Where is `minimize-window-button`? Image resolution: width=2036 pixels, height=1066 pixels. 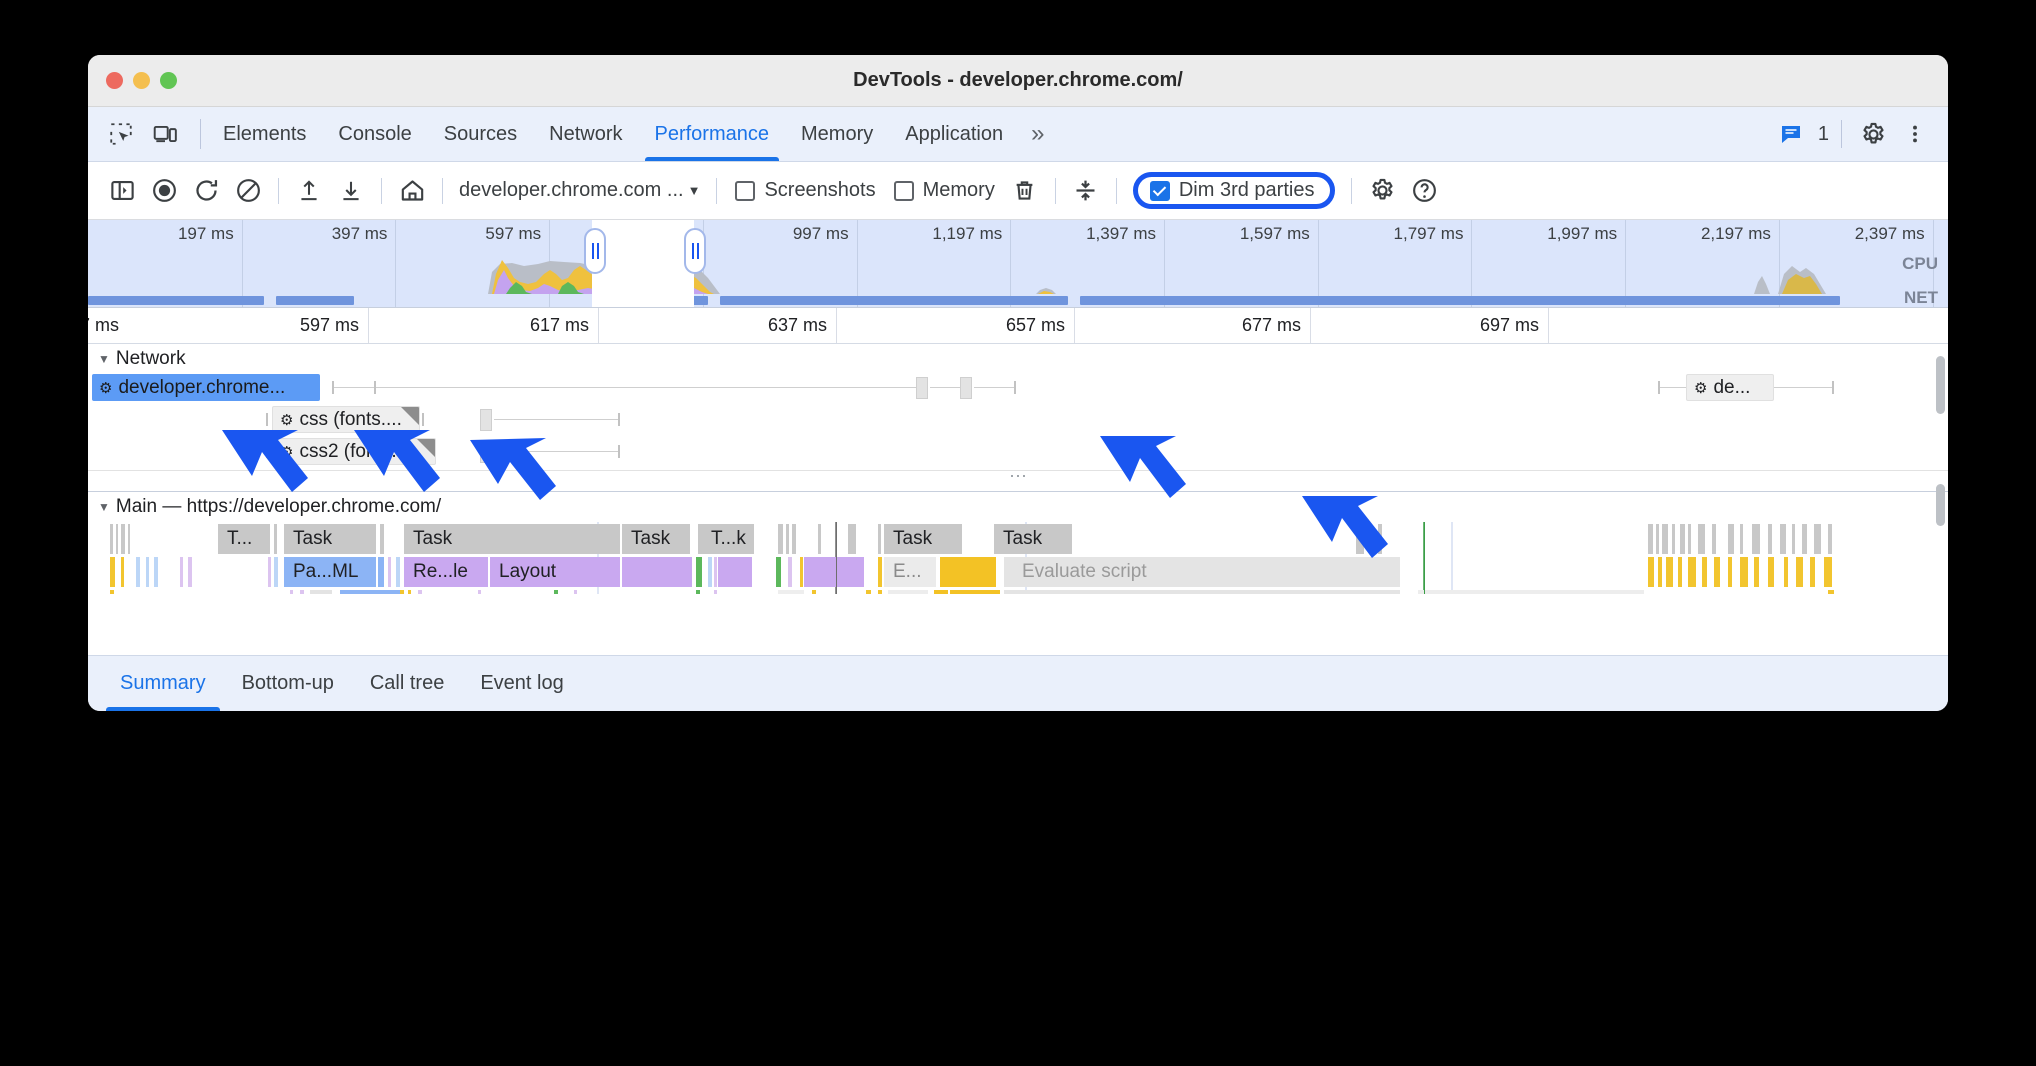 minimize-window-button is located at coordinates (141, 80).